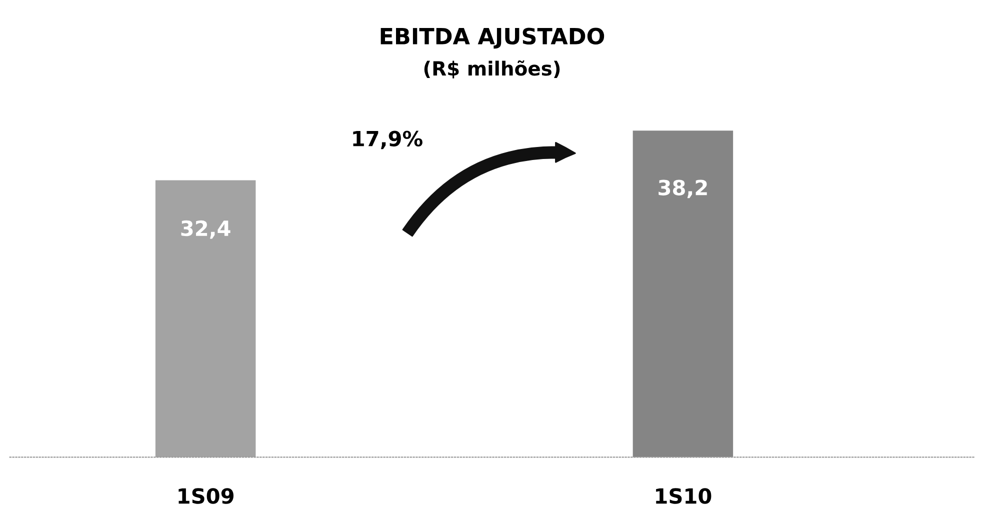 This screenshot has width=984, height=508. Describe the element at coordinates (684, 496) in the screenshot. I see `x-tick-label: 1S10` at that location.